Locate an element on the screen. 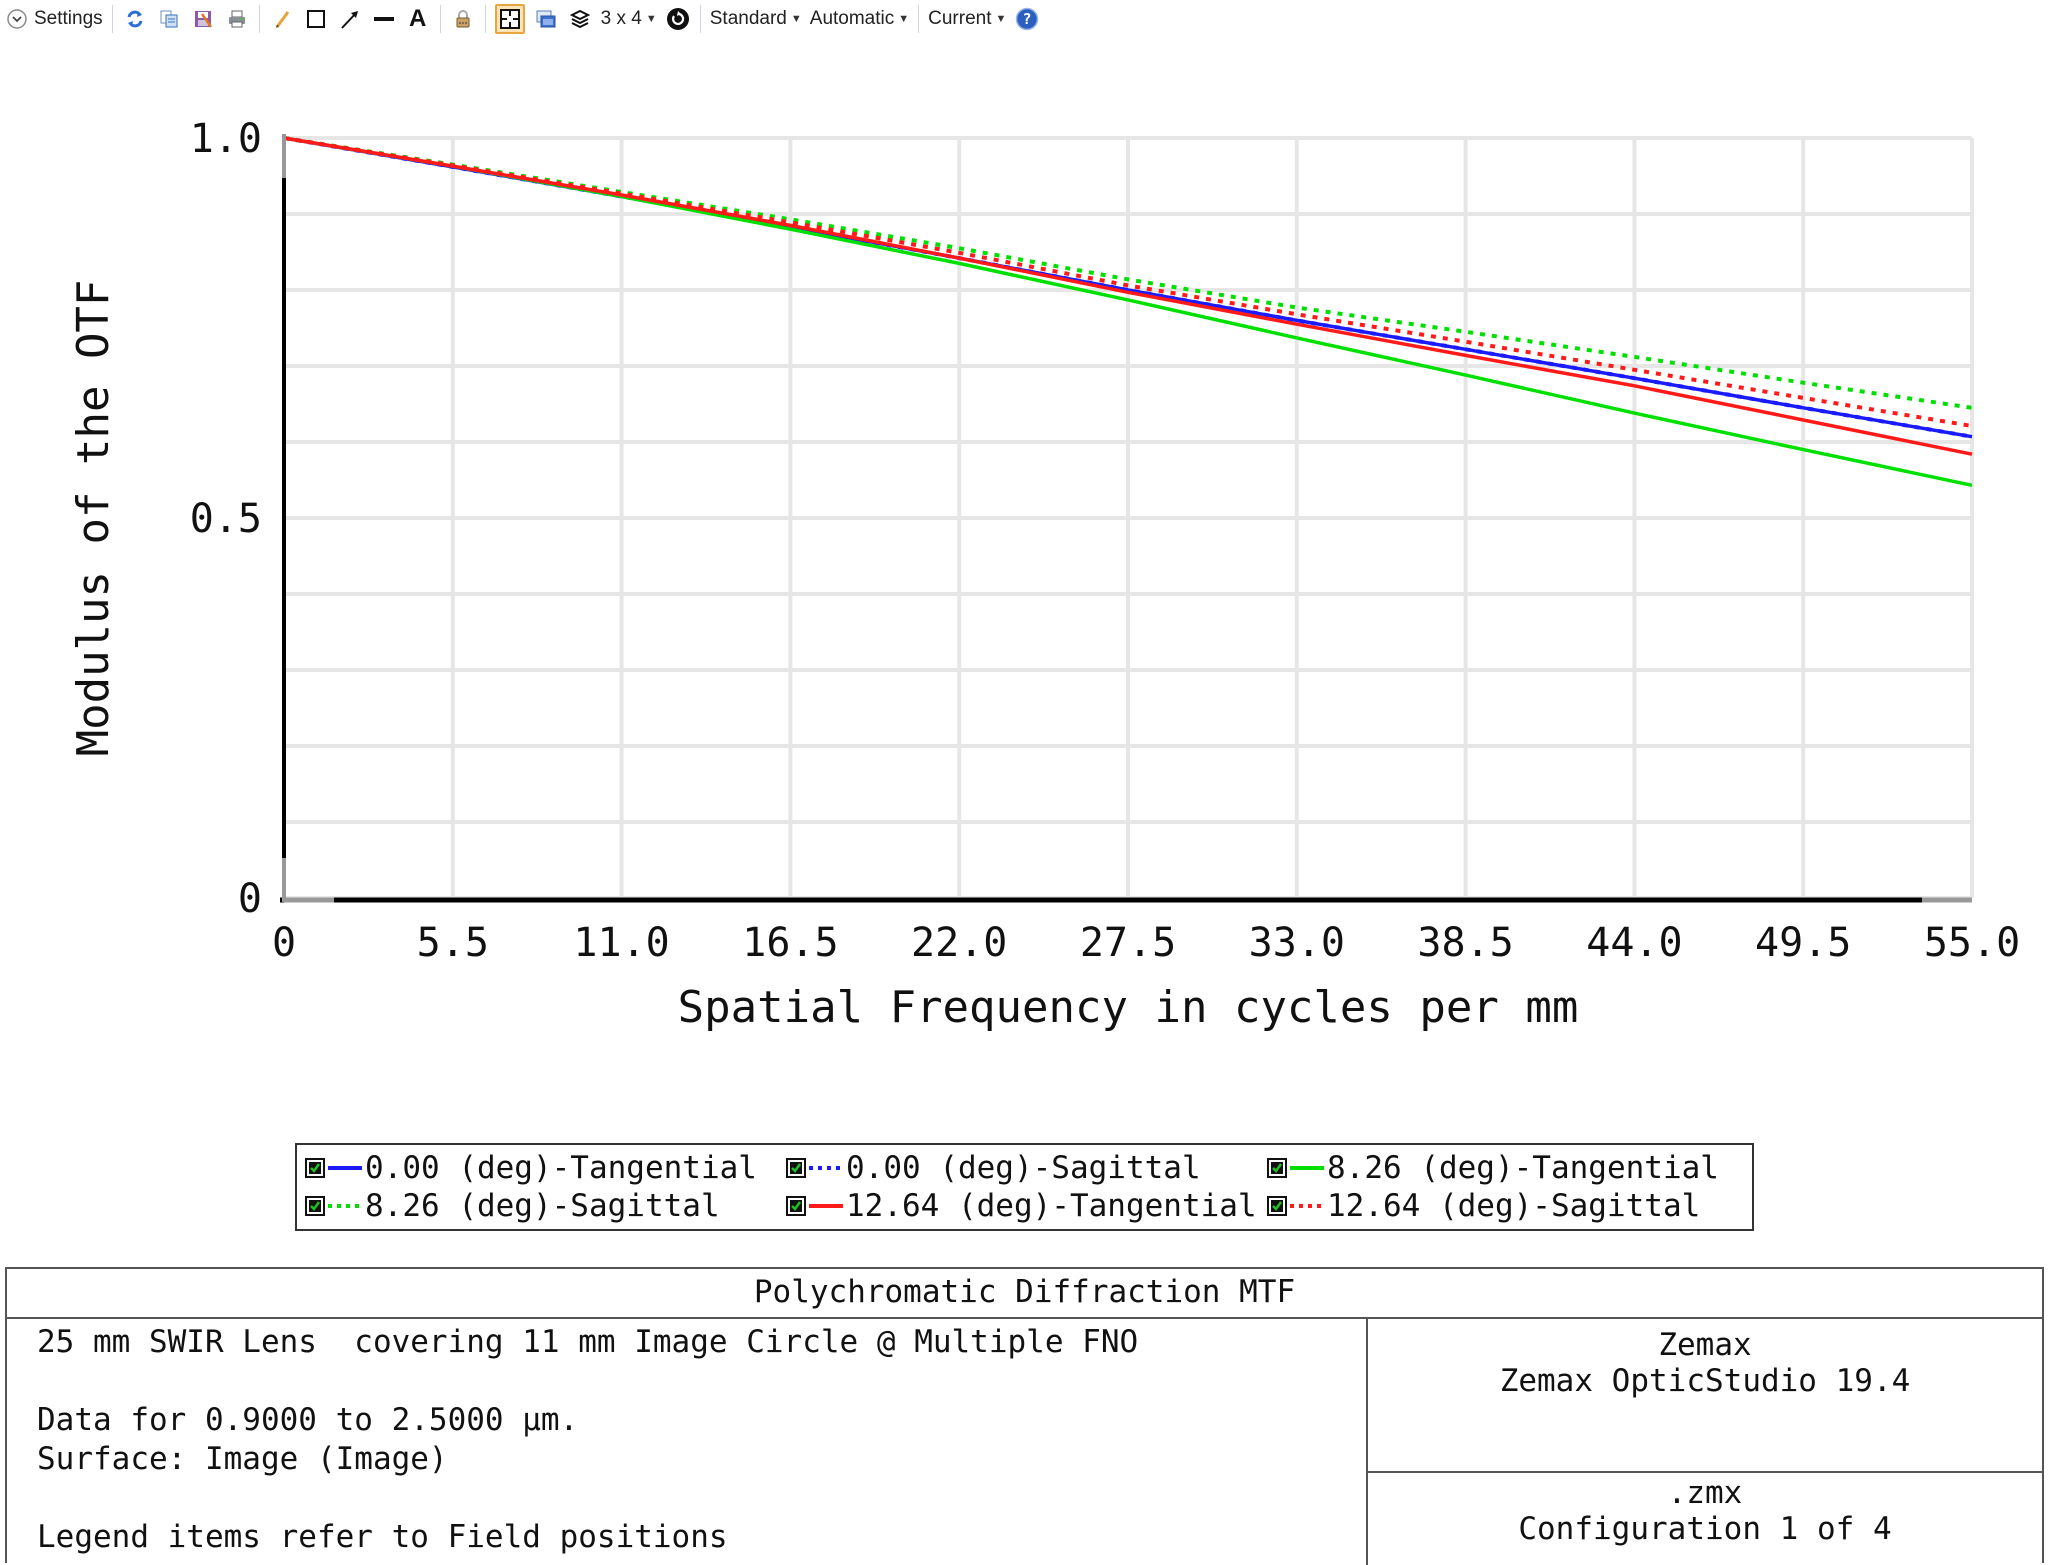 This screenshot has width=2048, height=1565. text-icon: A is located at coordinates (417, 18).